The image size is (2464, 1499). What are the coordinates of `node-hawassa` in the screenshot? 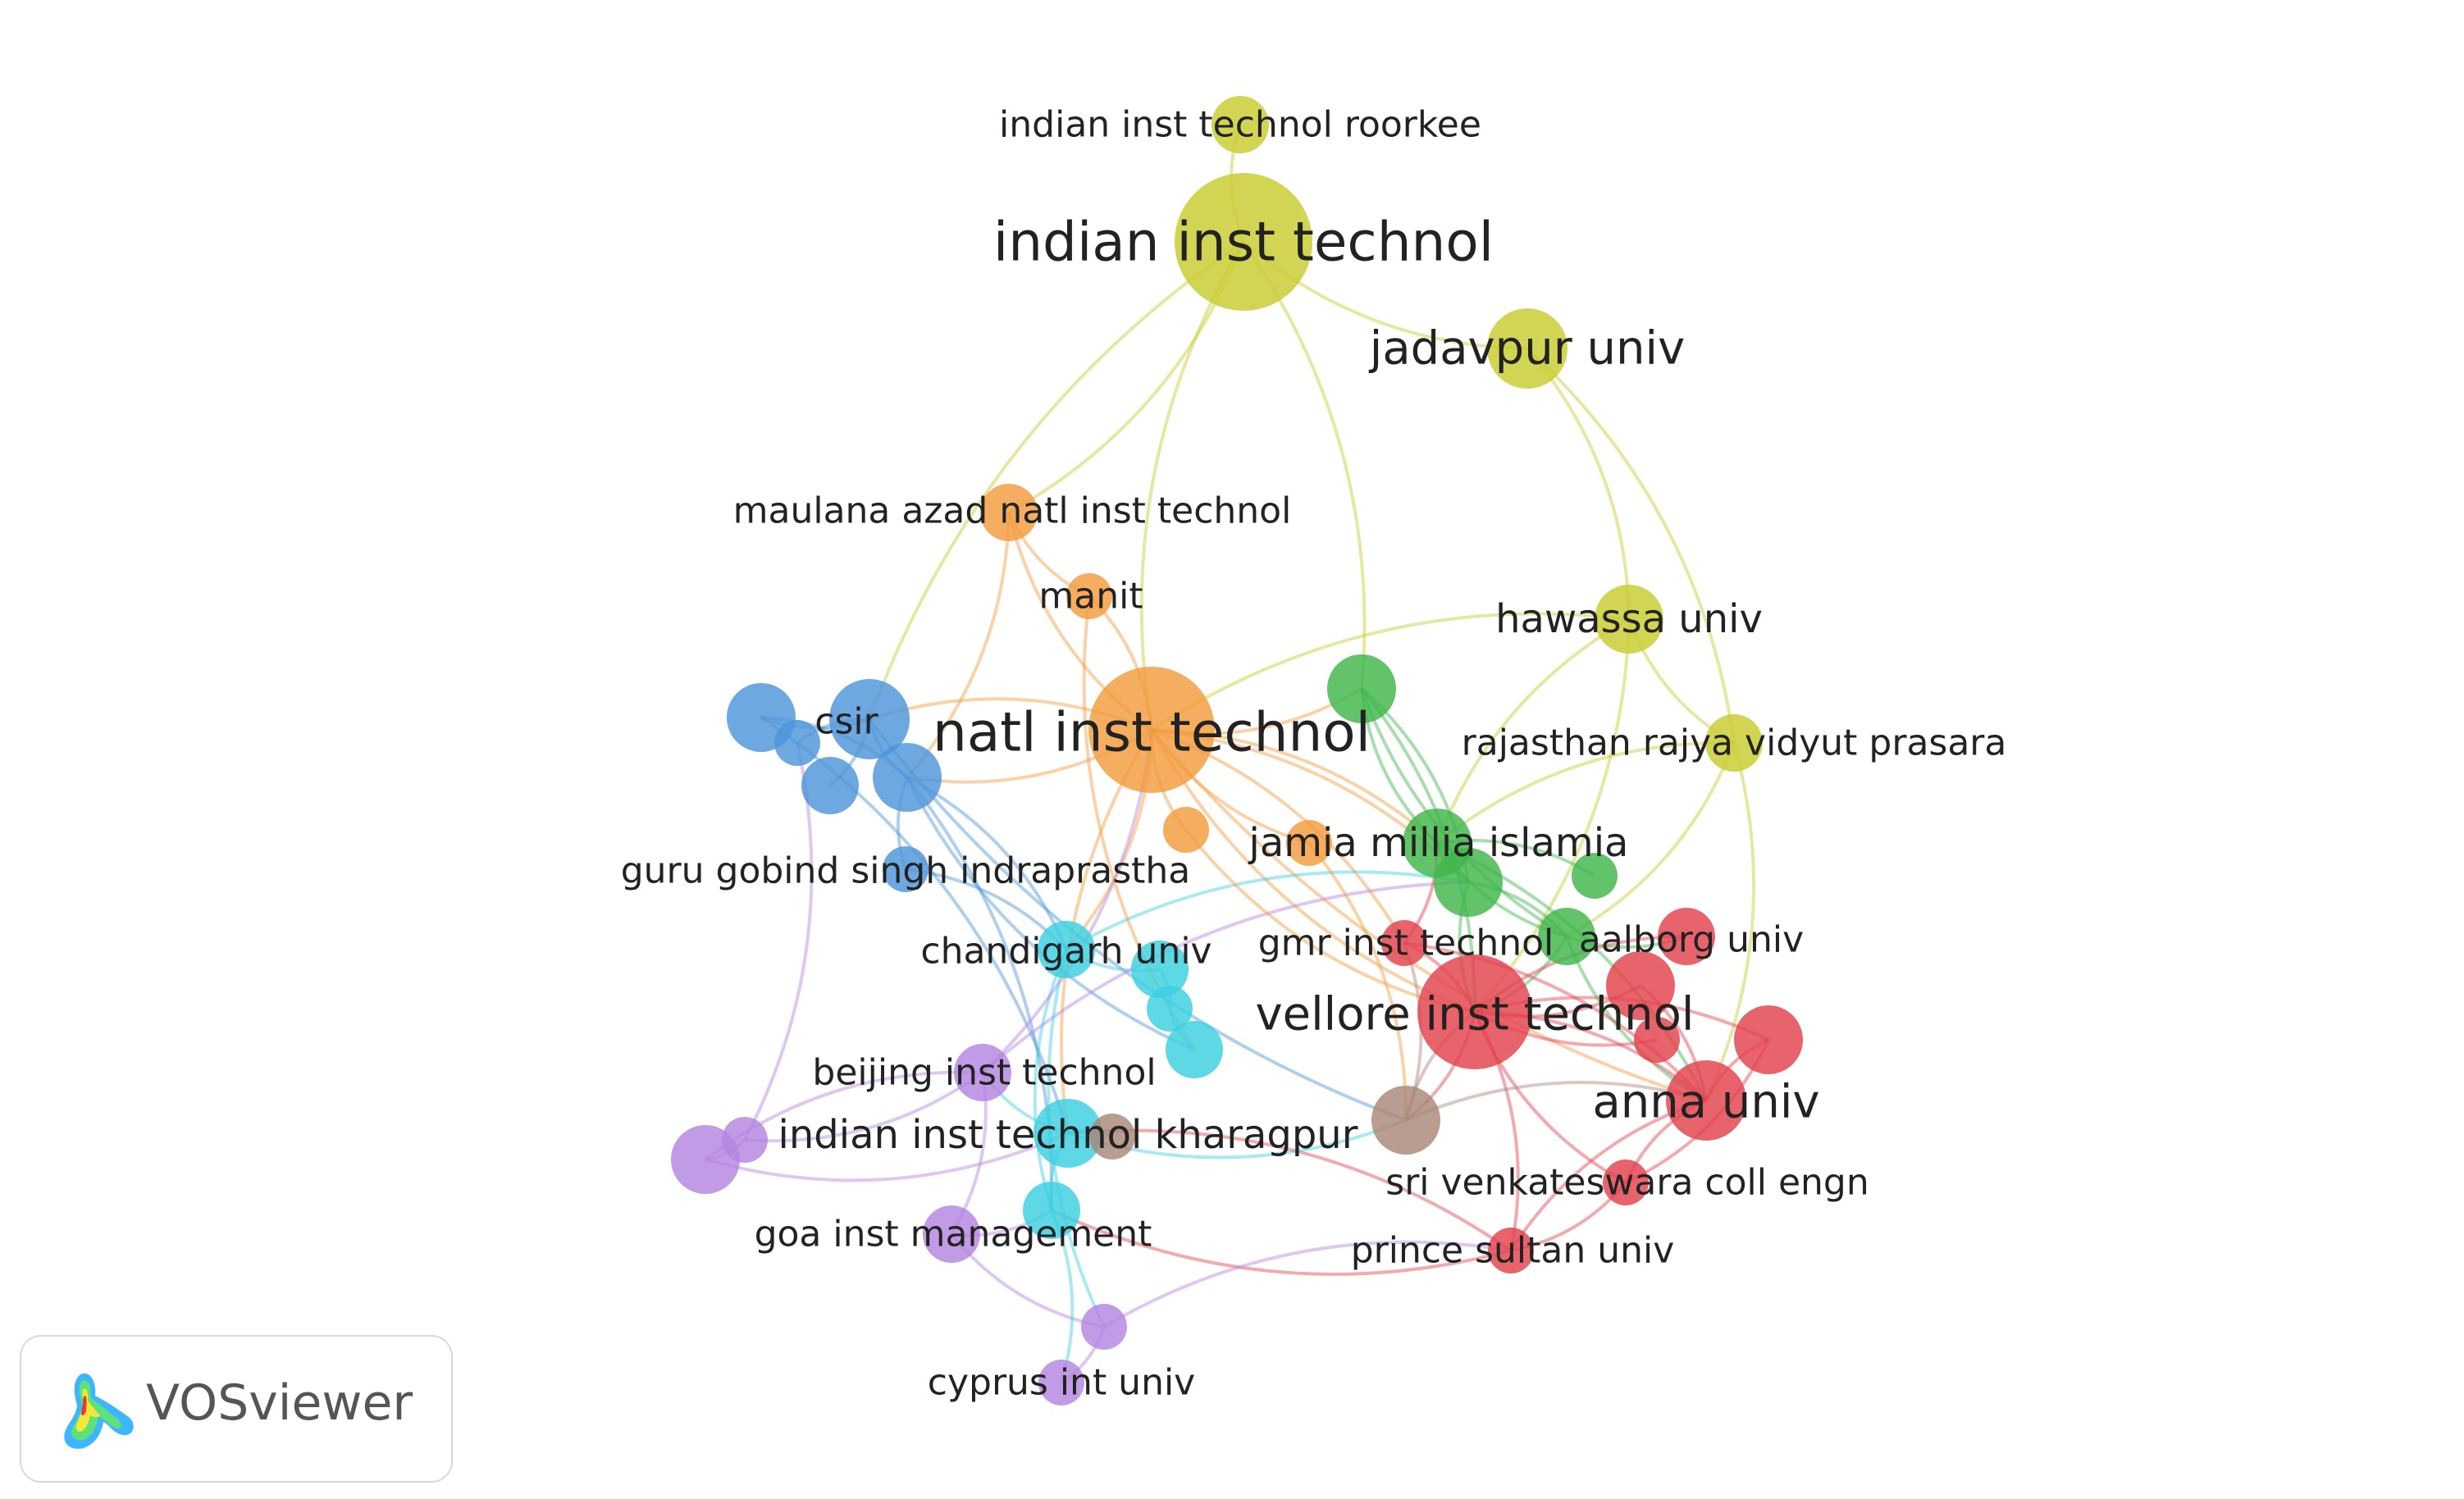 It's located at (1629, 619).